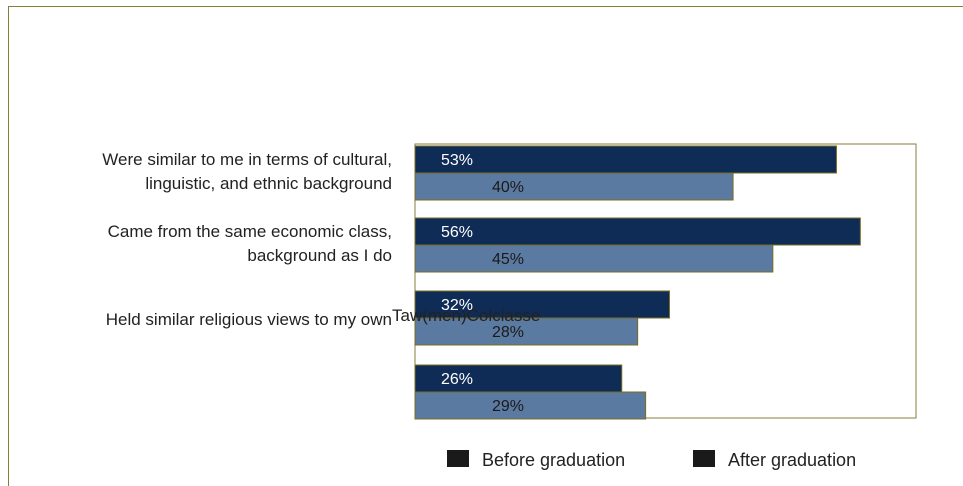 The width and height of the screenshot is (963, 486). I want to click on data-label-before-3: 26%, so click(457, 379).